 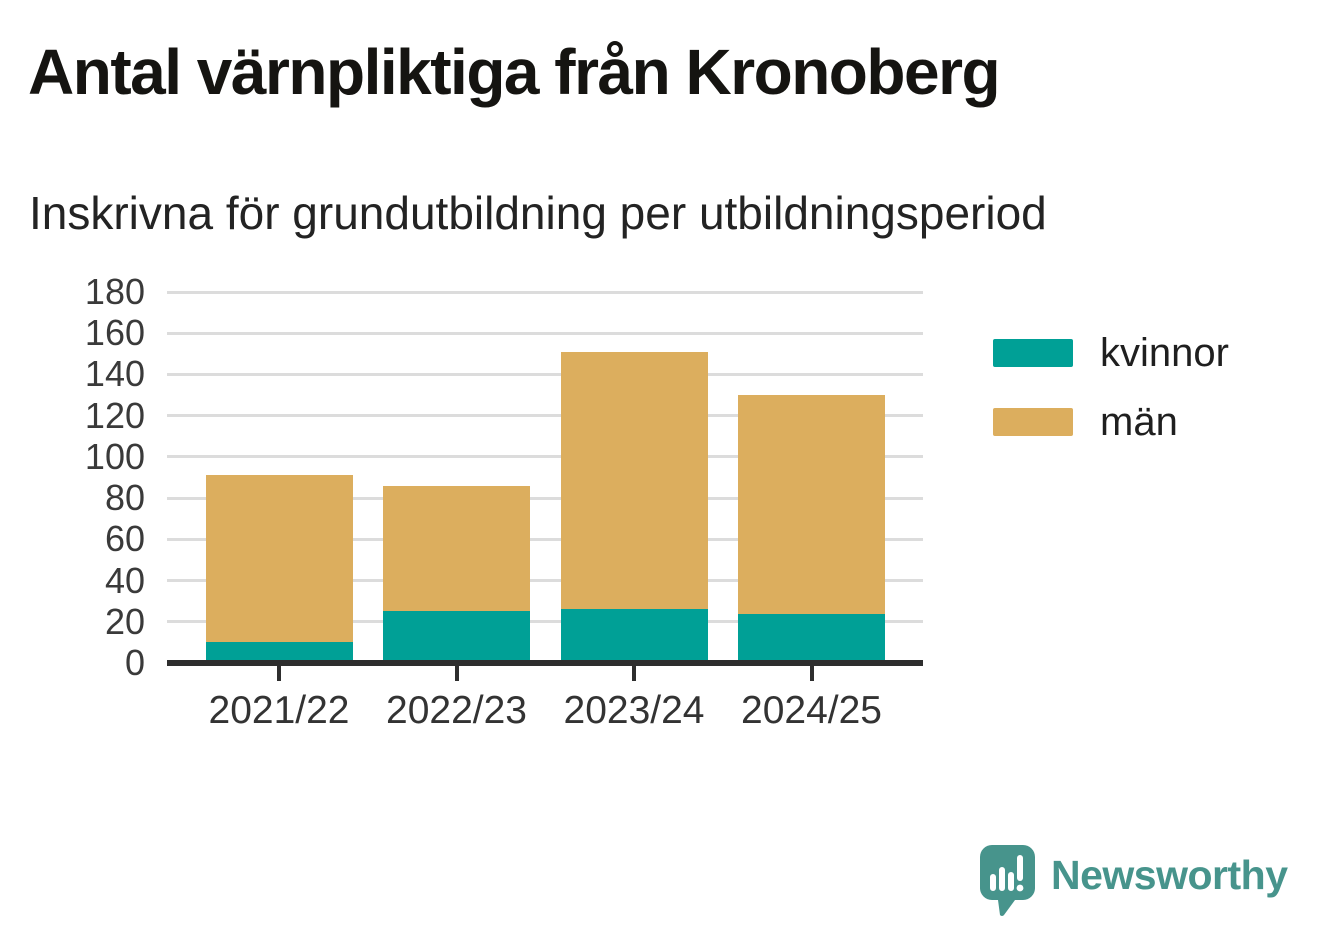 I want to click on x-axis-tick-label: 2023/24, so click(x=634, y=710).